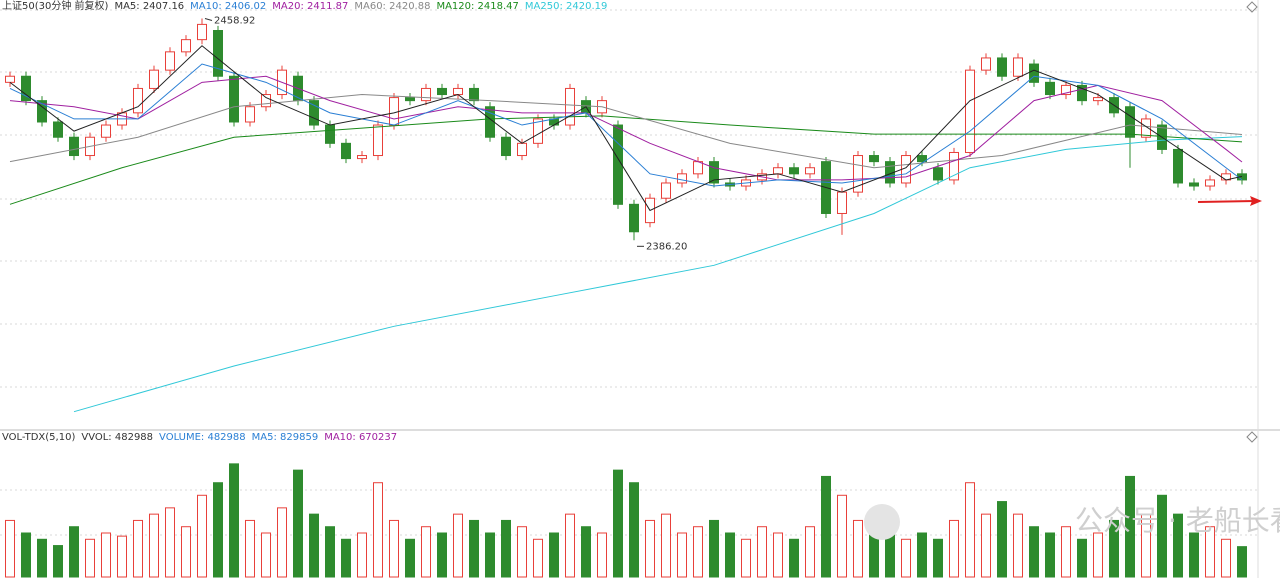  Describe the element at coordinates (234, 21) in the screenshot. I see `annotation: 2458.92` at that location.